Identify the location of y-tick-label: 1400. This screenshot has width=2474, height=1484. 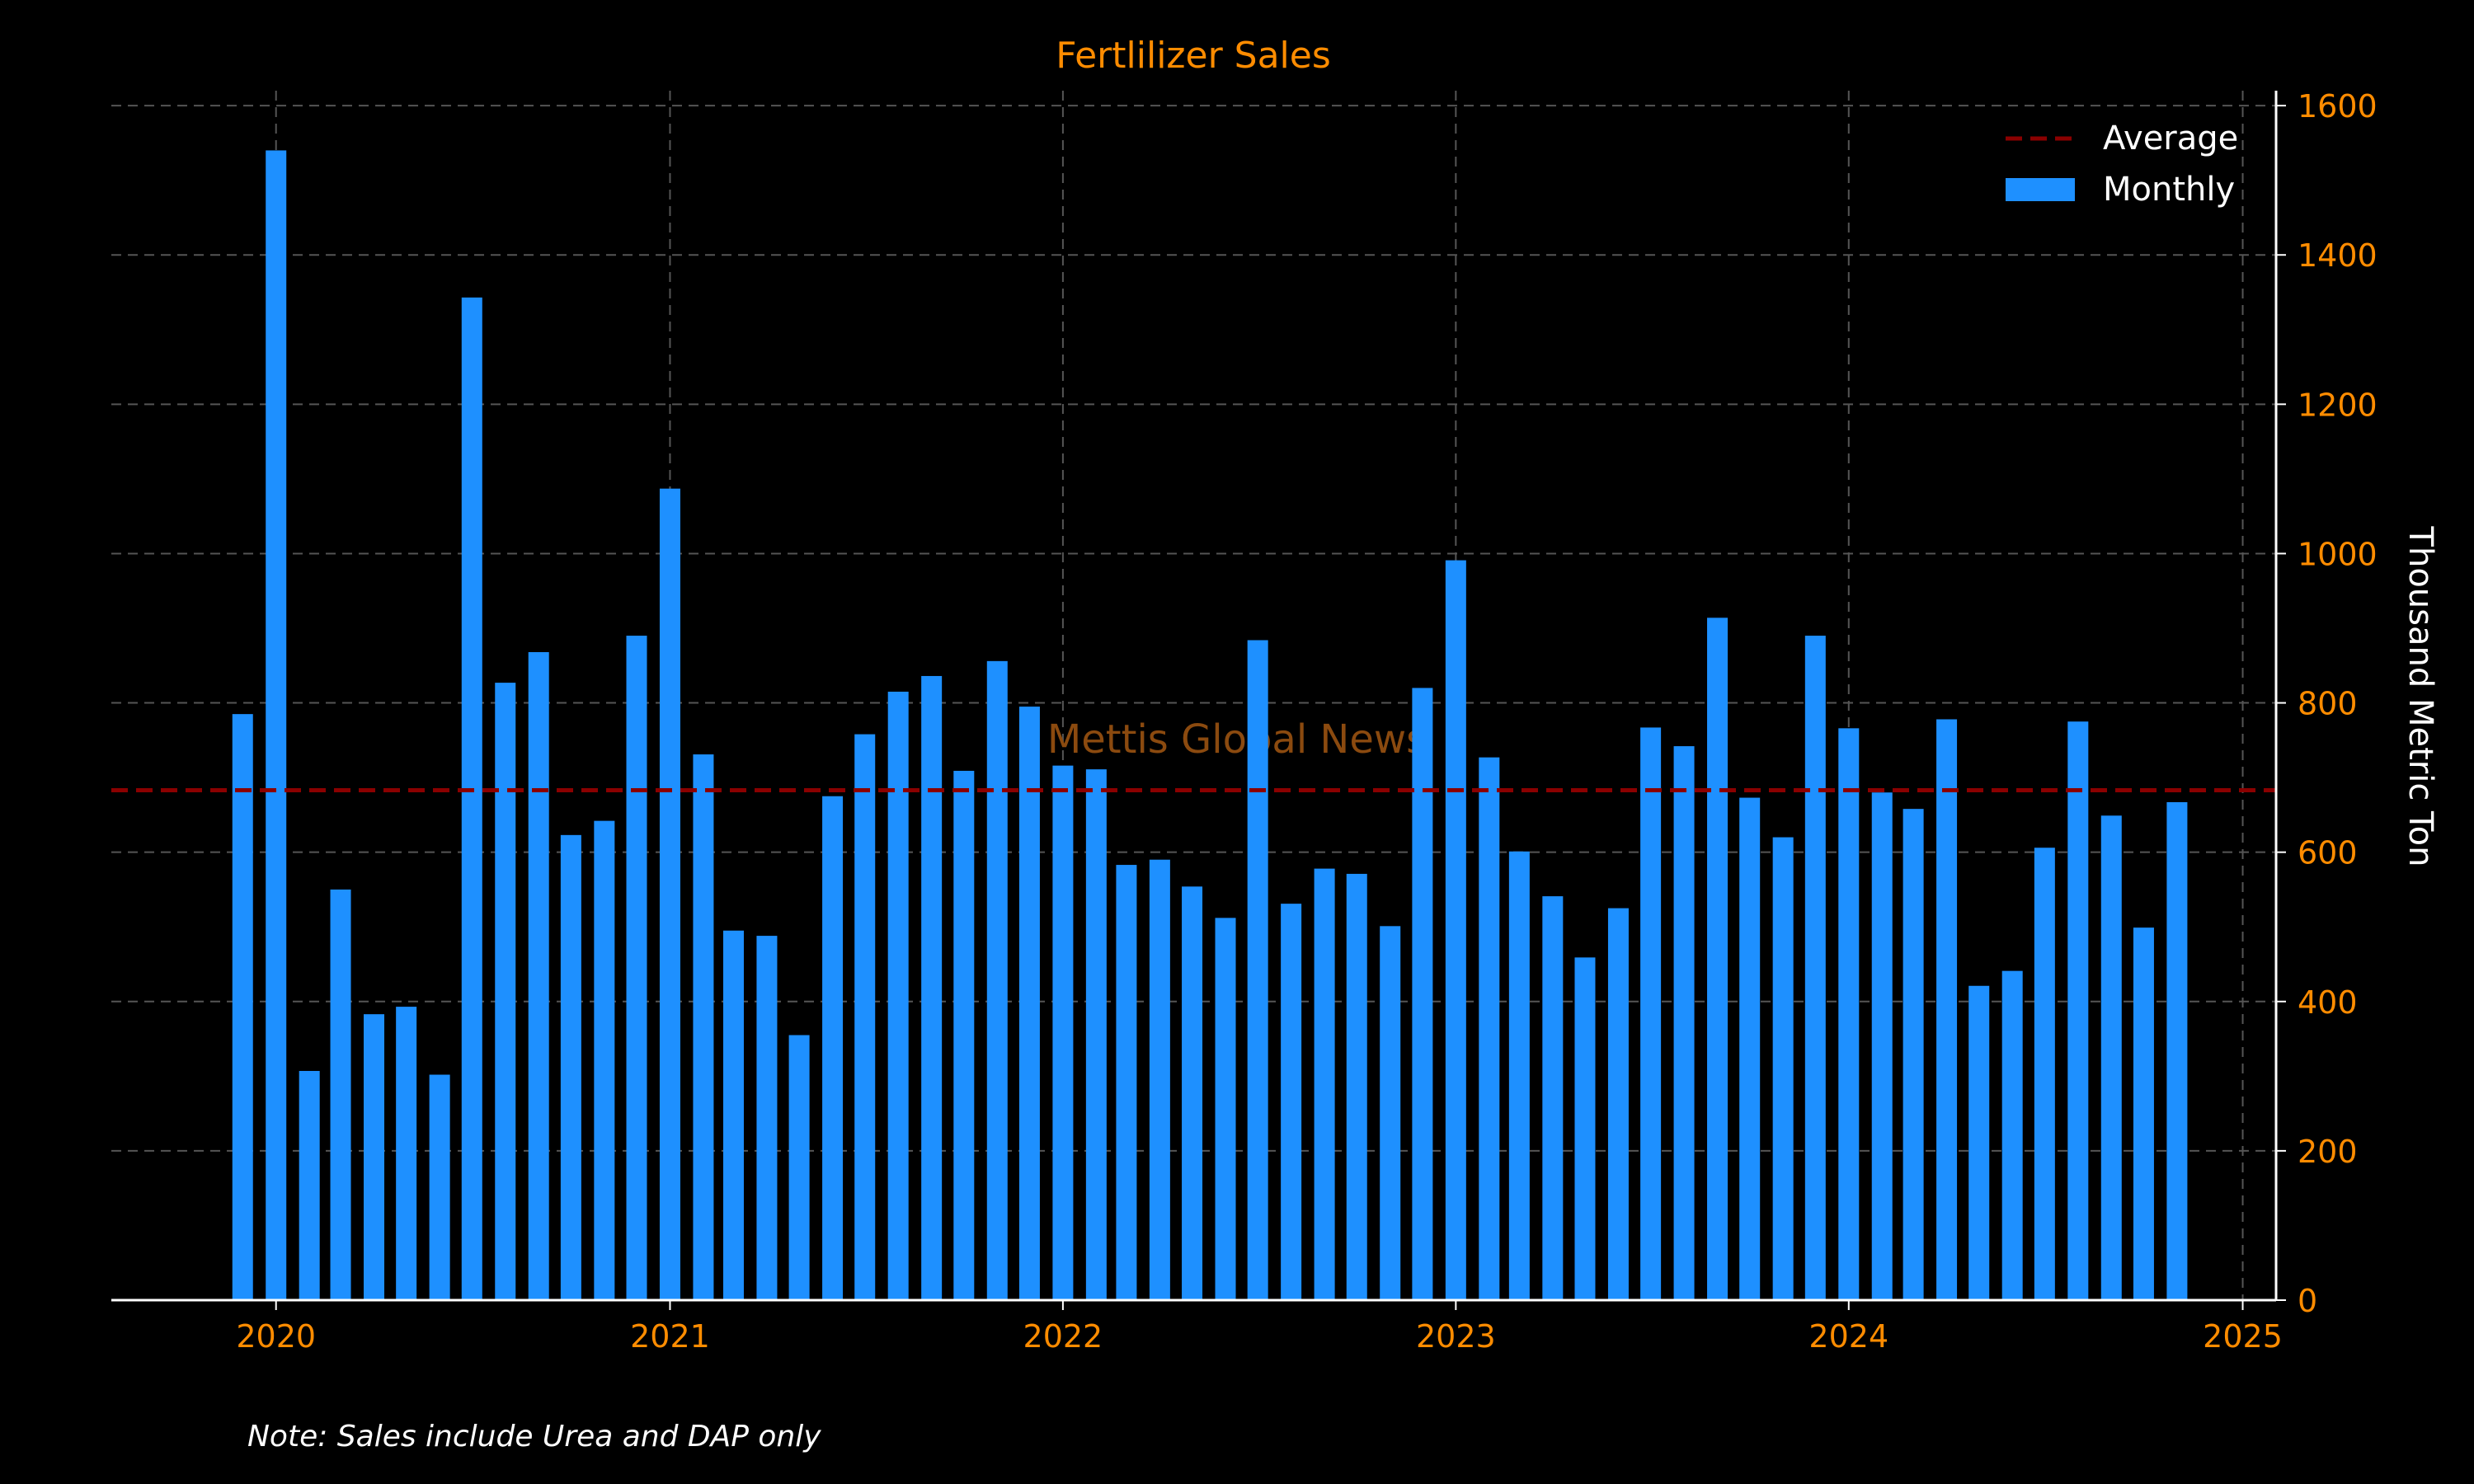
(2338, 255).